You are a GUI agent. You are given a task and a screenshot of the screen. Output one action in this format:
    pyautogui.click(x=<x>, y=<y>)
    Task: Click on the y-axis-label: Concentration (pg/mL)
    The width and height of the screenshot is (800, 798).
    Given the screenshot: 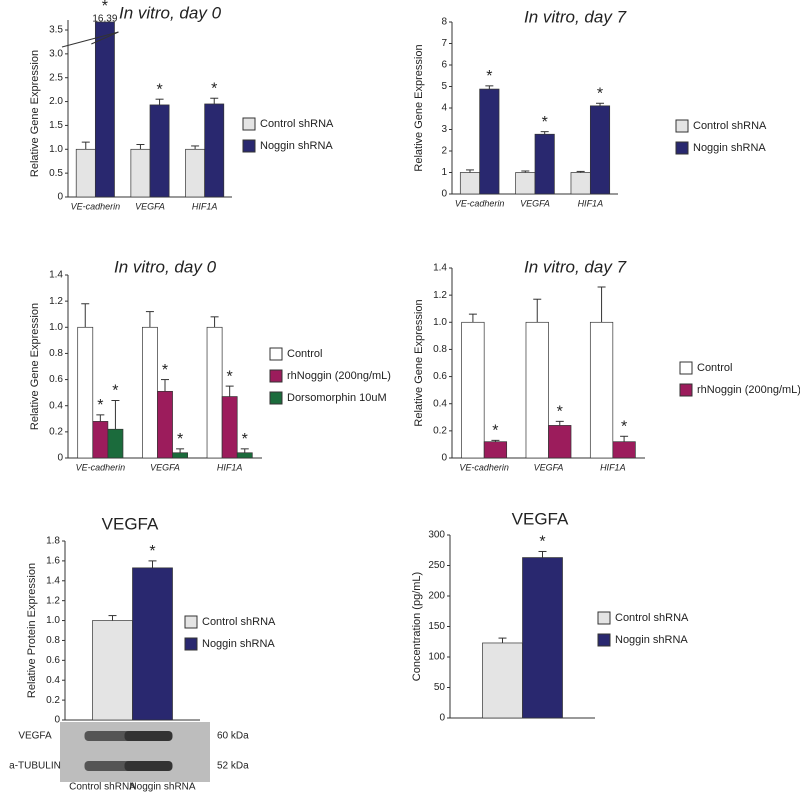 What is the action you would take?
    pyautogui.click(x=417, y=626)
    